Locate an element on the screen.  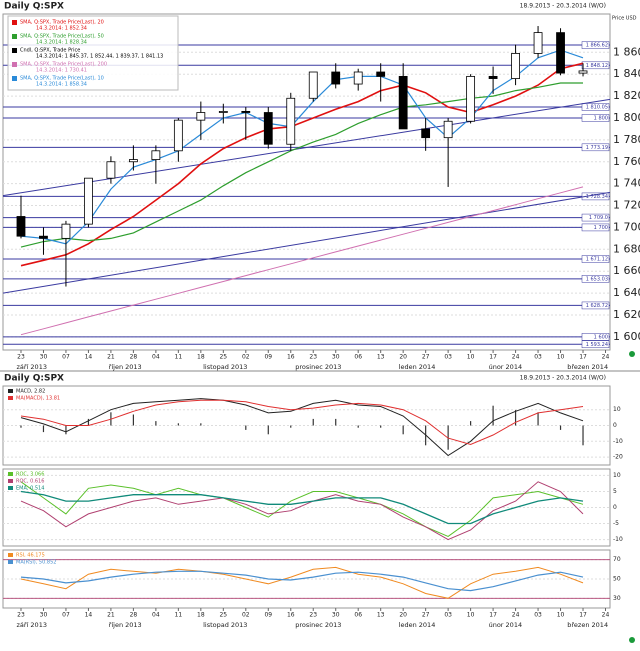
y-tick-label: 50 is located at coordinates (617, 579).